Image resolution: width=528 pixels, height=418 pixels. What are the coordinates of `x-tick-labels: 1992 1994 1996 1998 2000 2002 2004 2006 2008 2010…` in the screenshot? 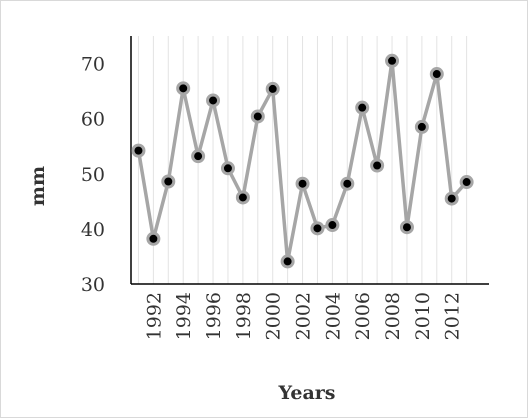 It's located at (303, 316).